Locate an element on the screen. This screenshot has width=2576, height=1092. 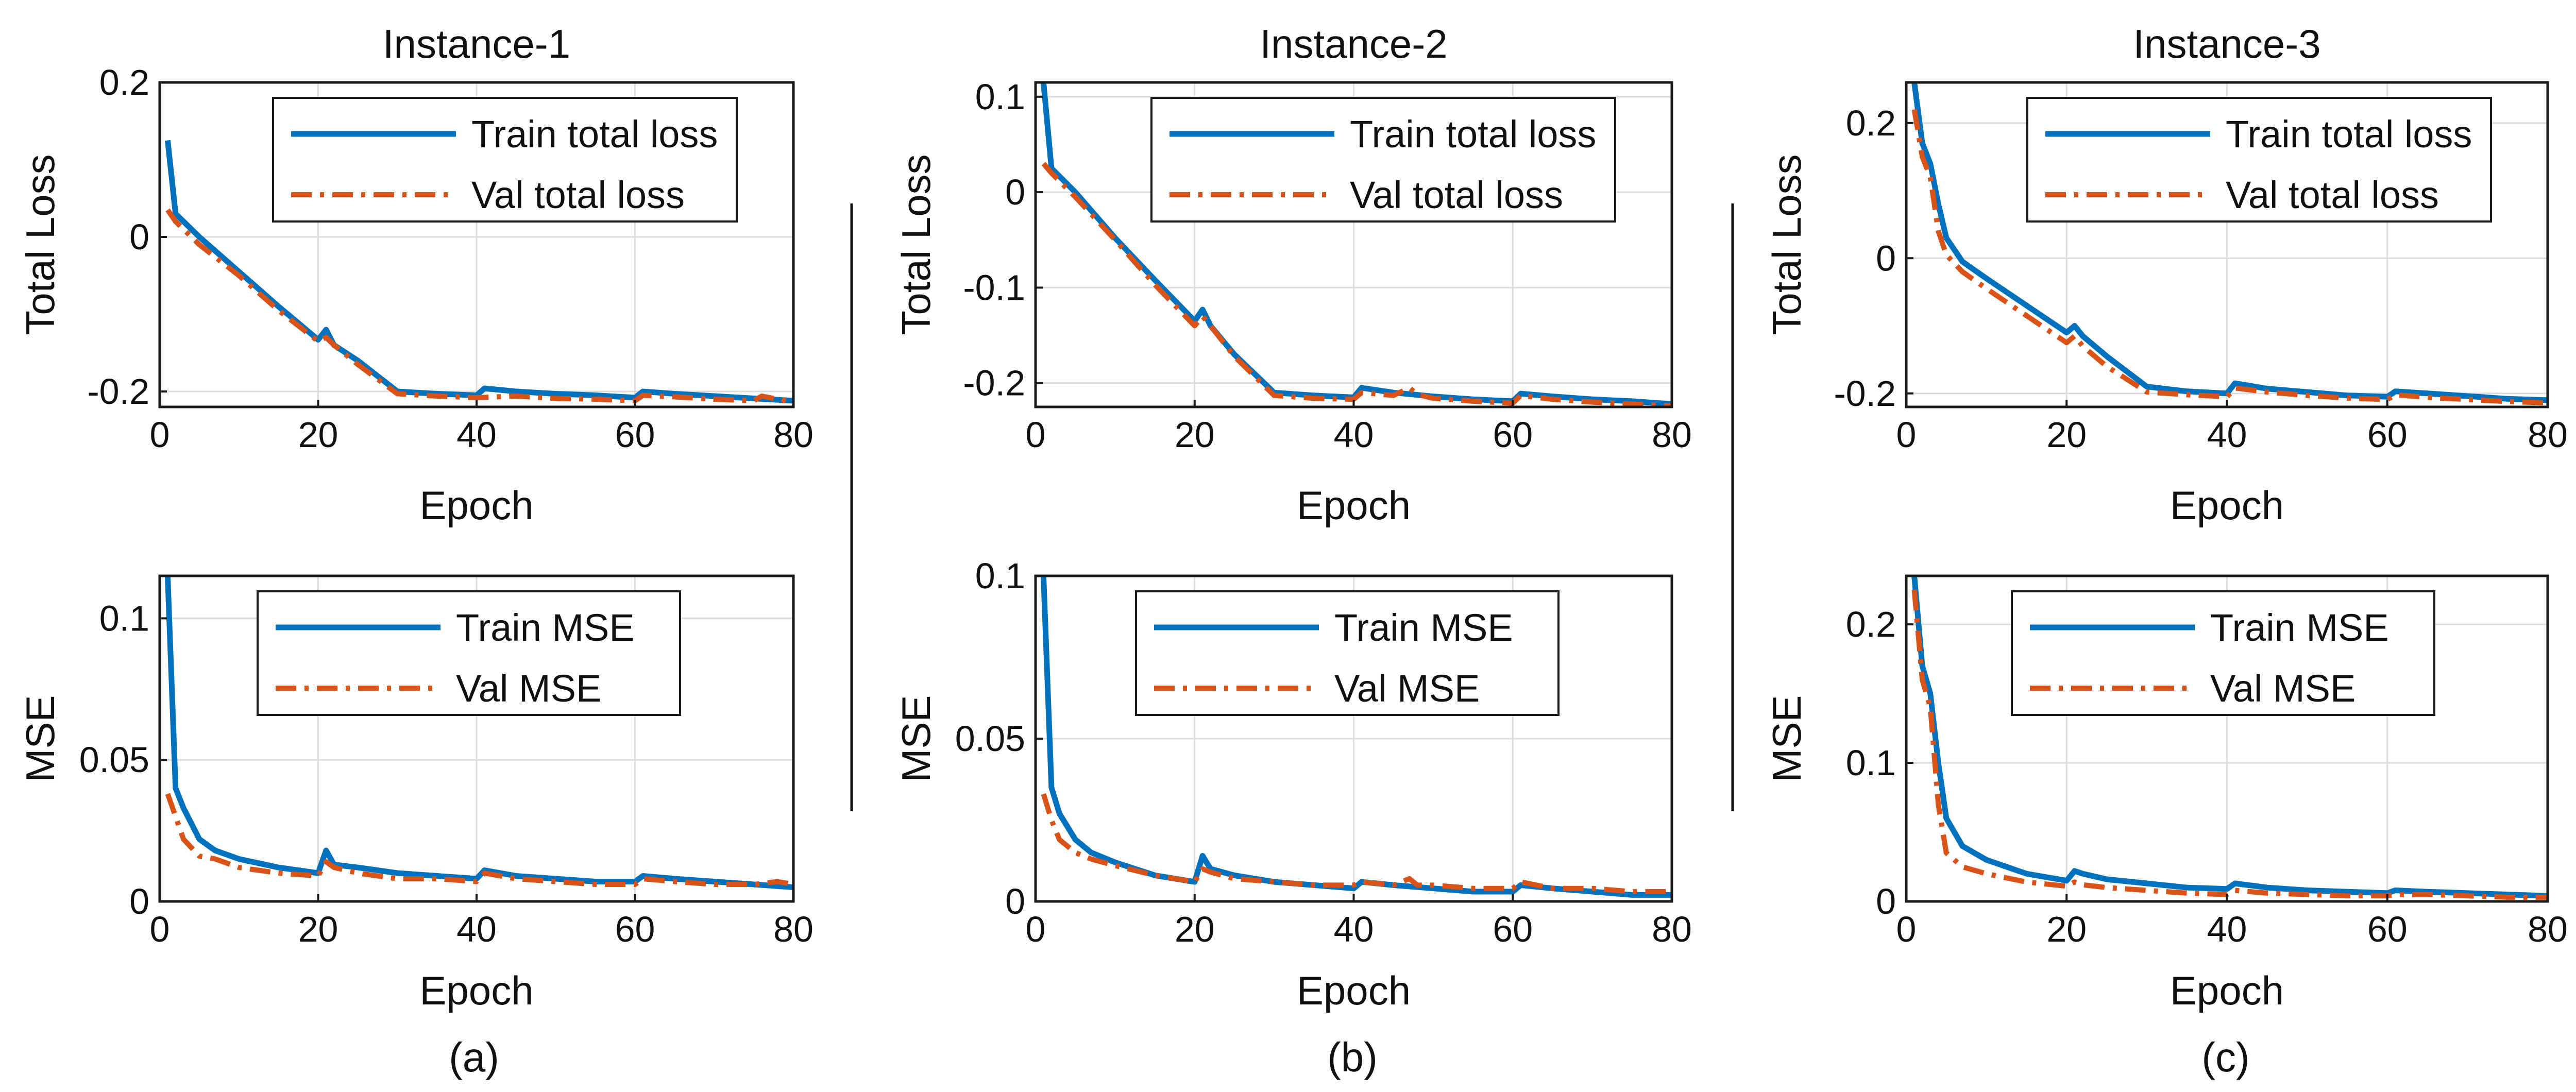
caption-b: (b) is located at coordinates (1352, 1057).